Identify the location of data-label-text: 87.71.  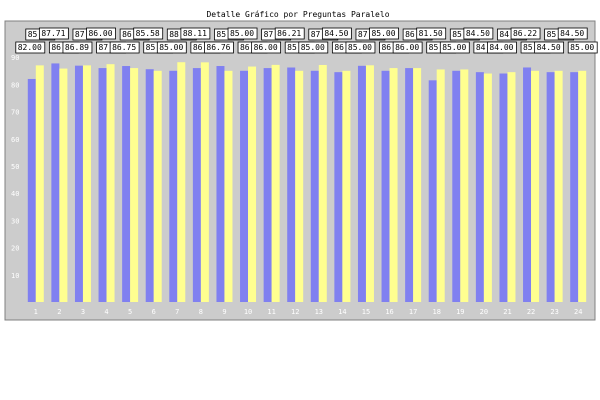
(53, 33).